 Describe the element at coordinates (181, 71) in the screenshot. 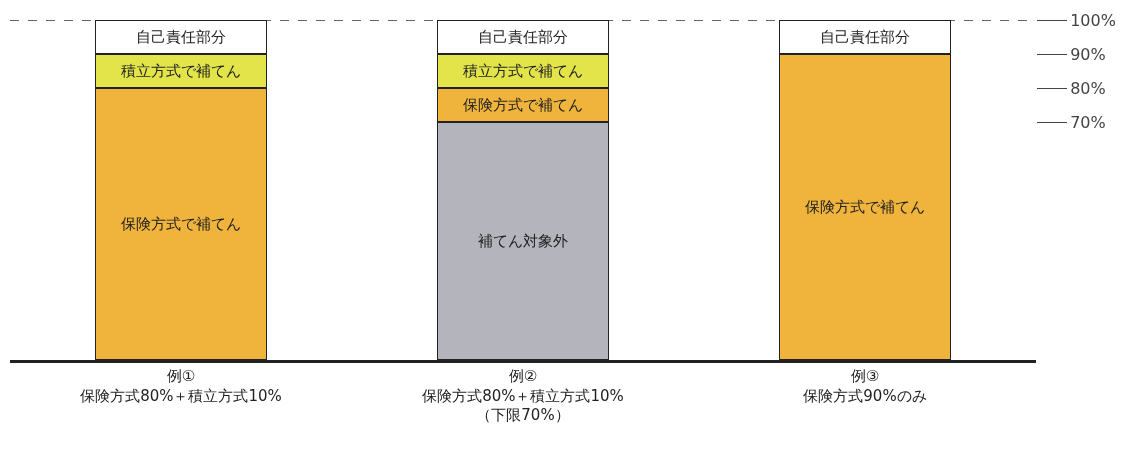

I see `series-label: 積立方式で補てん` at that location.